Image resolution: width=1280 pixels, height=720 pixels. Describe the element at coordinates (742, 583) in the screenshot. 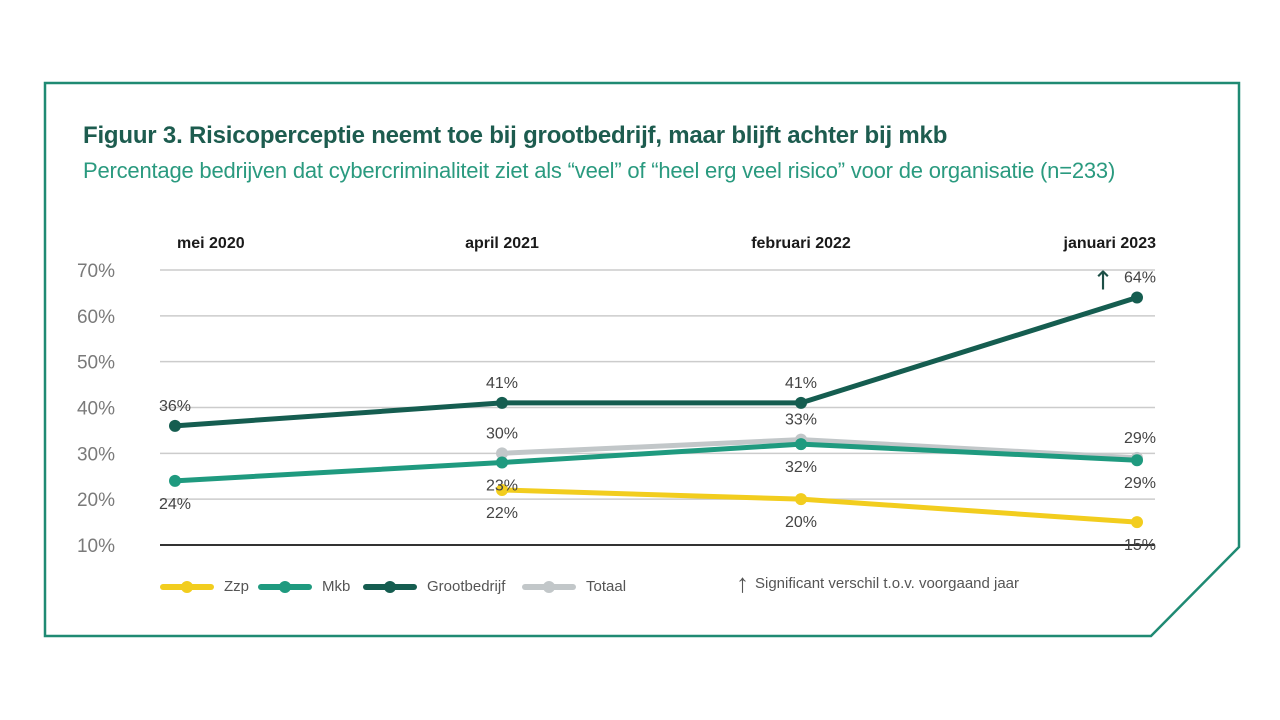

I see `up-arrow-icon: ↑` at that location.